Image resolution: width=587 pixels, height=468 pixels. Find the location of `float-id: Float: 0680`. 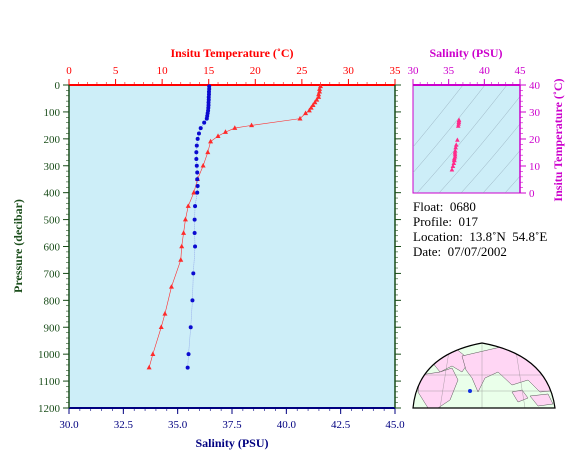

float-id: Float: 0680 is located at coordinates (444, 206).